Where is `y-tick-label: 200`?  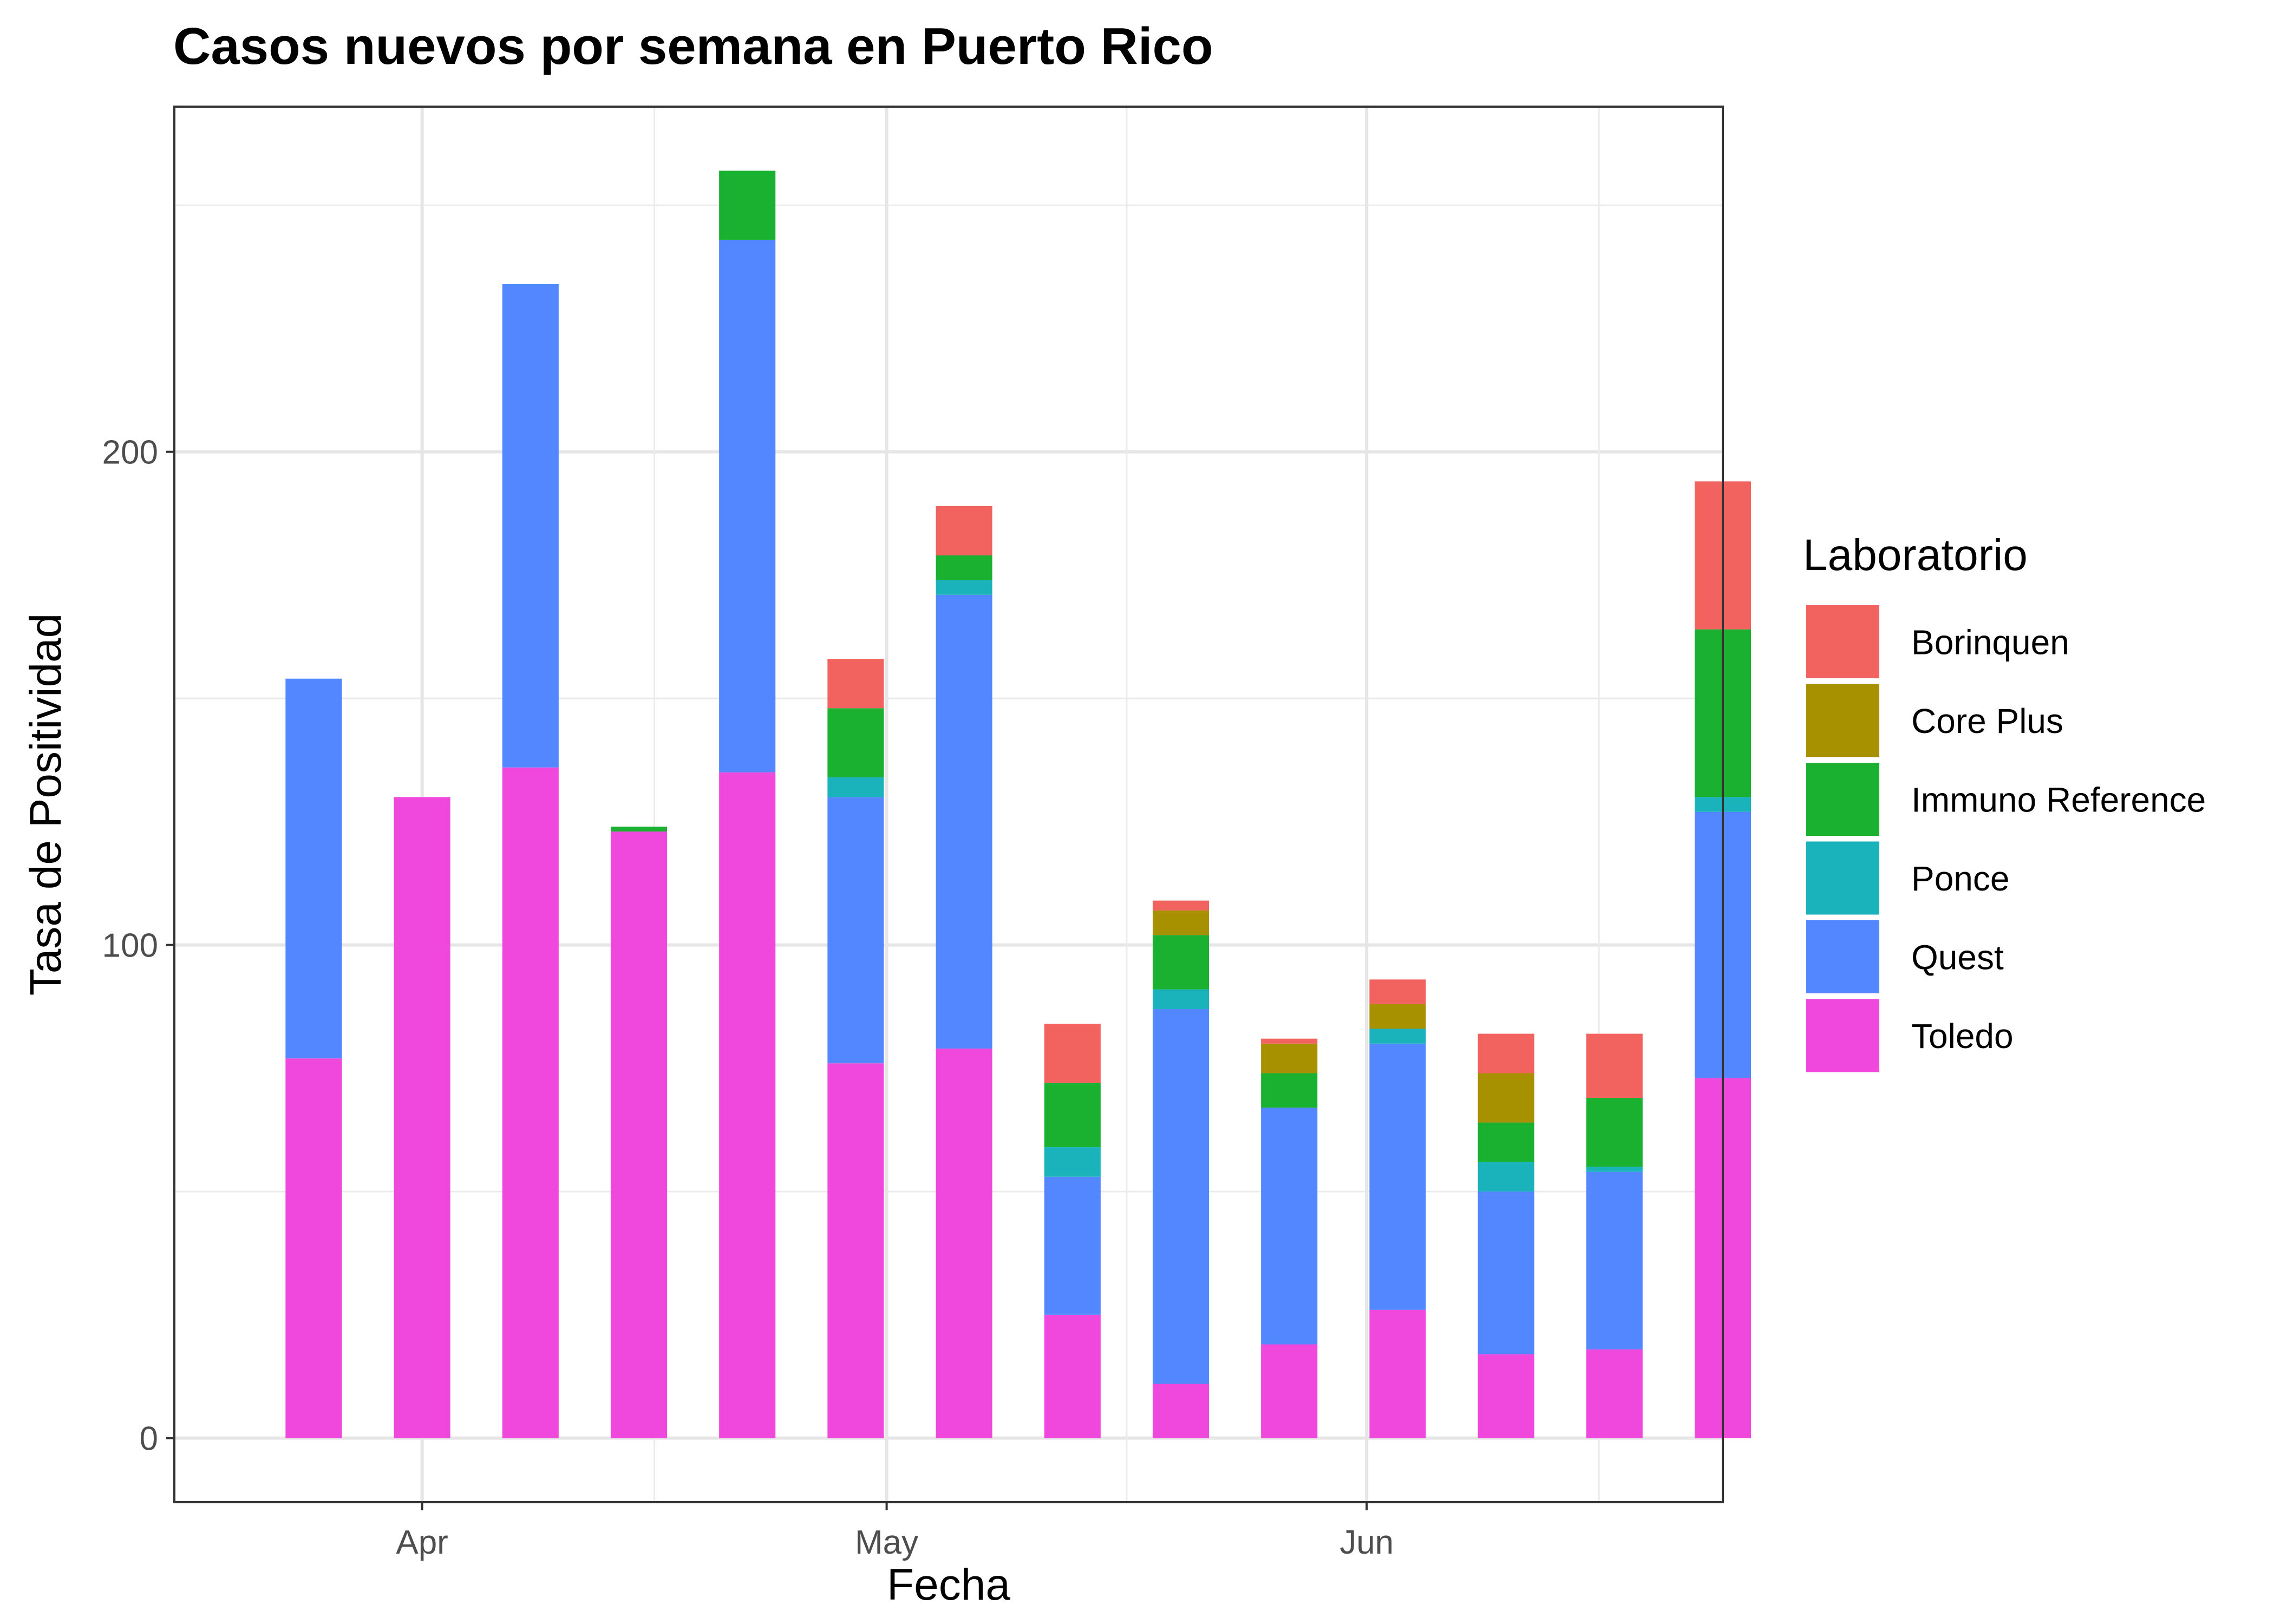 y-tick-label: 200 is located at coordinates (130, 453).